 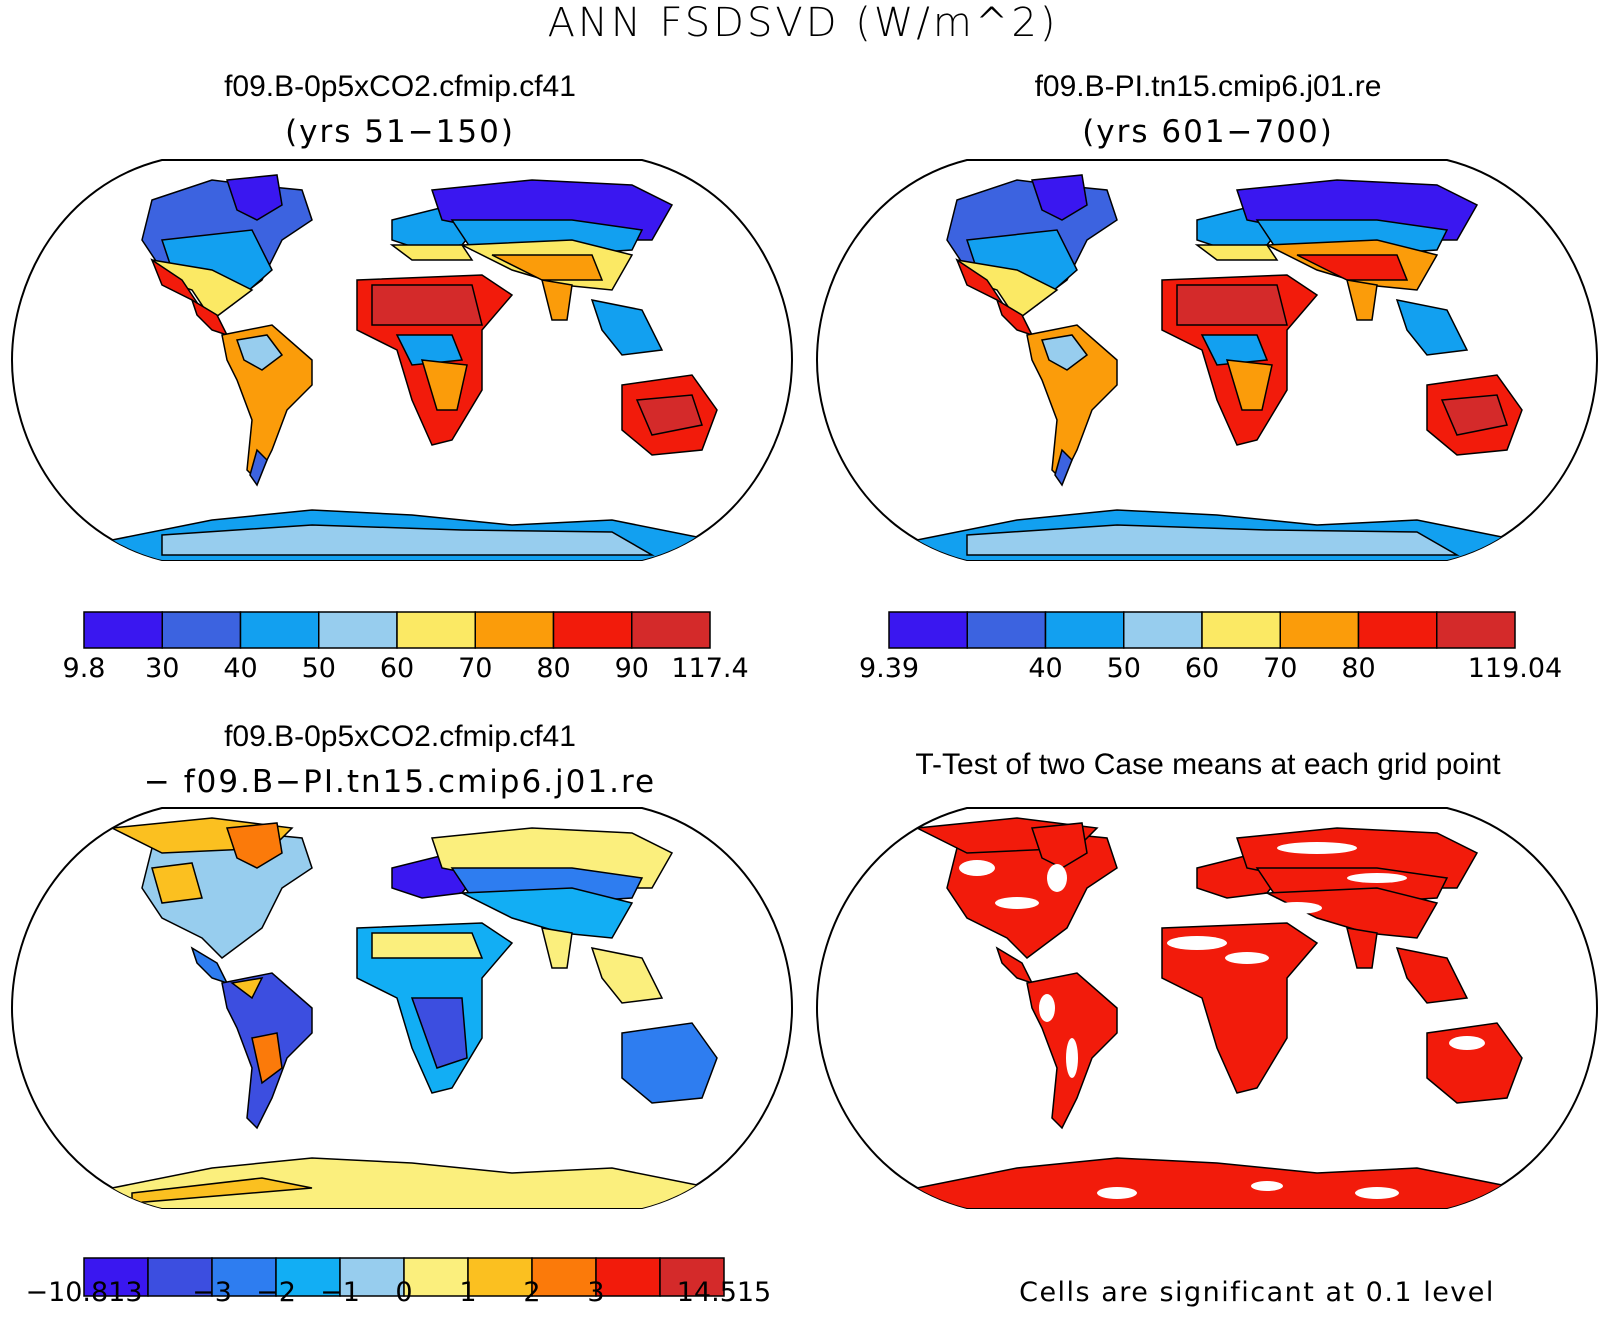 What do you see at coordinates (400, 736) in the screenshot?
I see `bottom-left-panel-title: f09.B-0p5xCO2.cfmip.cf41` at bounding box center [400, 736].